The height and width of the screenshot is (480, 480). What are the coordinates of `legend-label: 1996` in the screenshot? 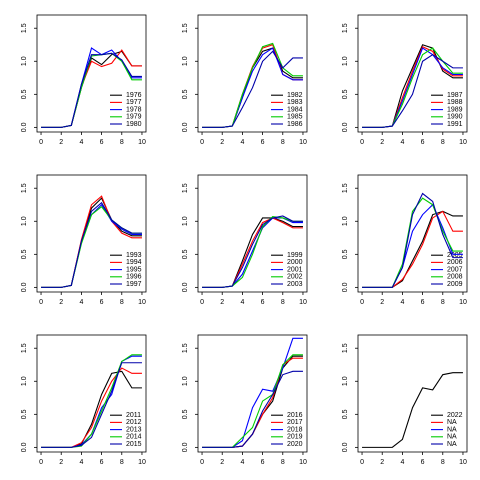 It's located at (134, 277).